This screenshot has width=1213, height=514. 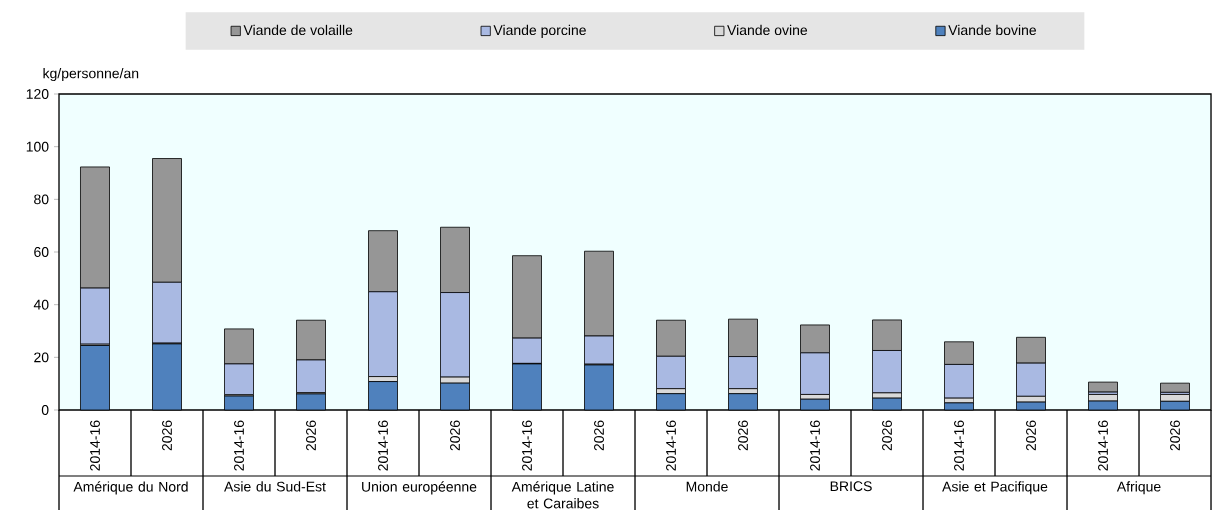 What do you see at coordinates (1138, 488) in the screenshot?
I see `text: Afrique` at bounding box center [1138, 488].